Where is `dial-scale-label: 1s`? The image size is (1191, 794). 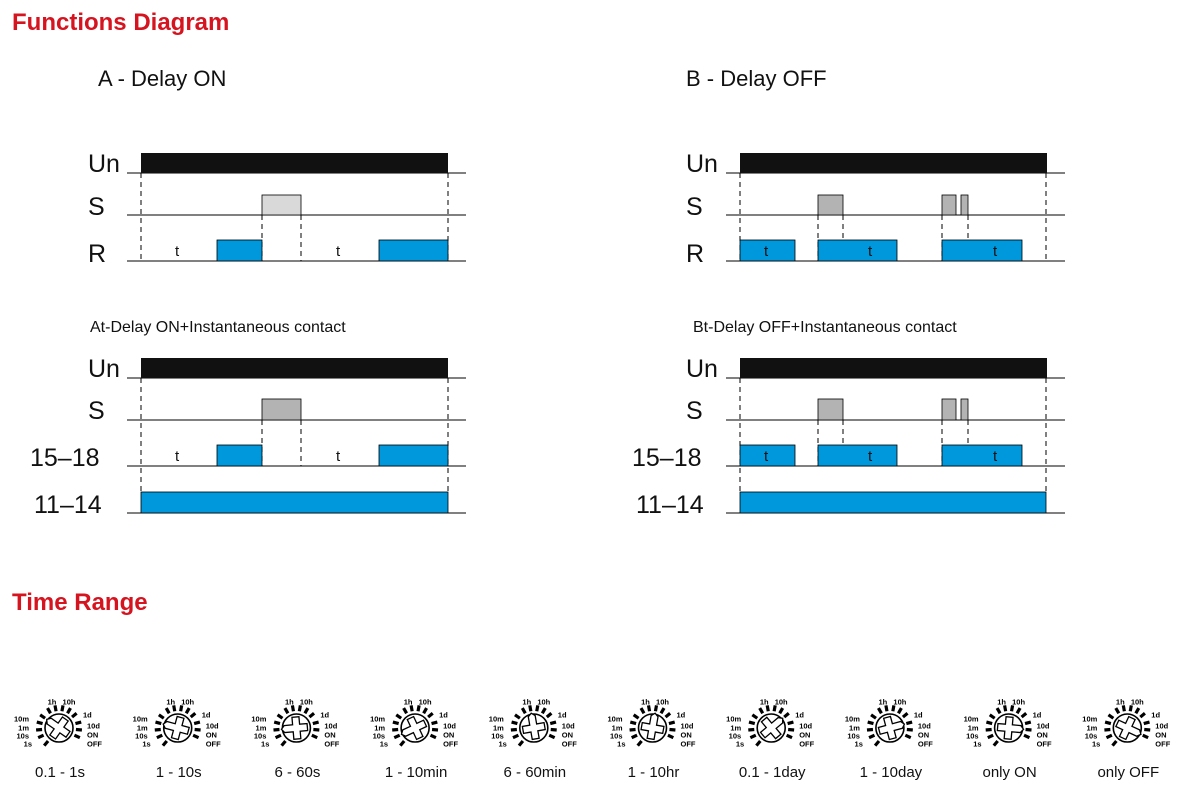 dial-scale-label: 1s is located at coordinates (146, 744).